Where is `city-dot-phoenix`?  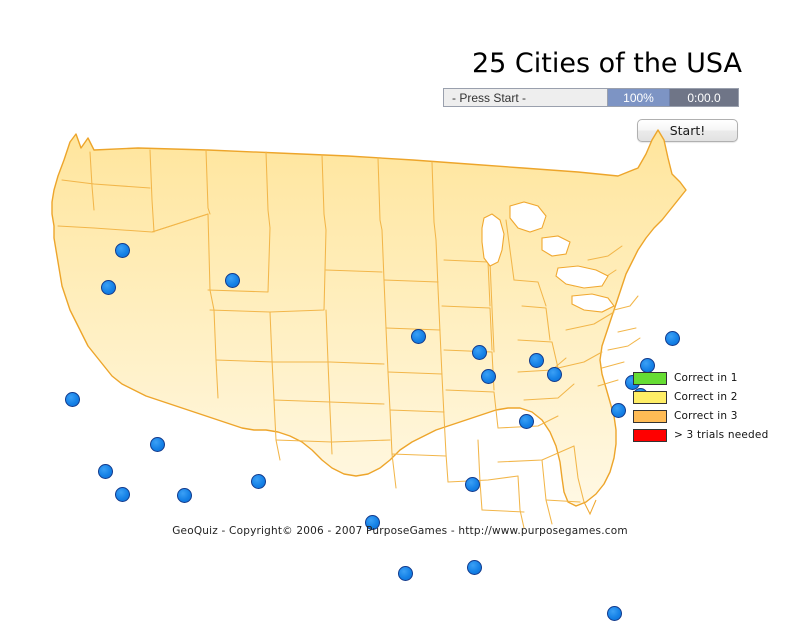 city-dot-phoenix is located at coordinates (184, 495).